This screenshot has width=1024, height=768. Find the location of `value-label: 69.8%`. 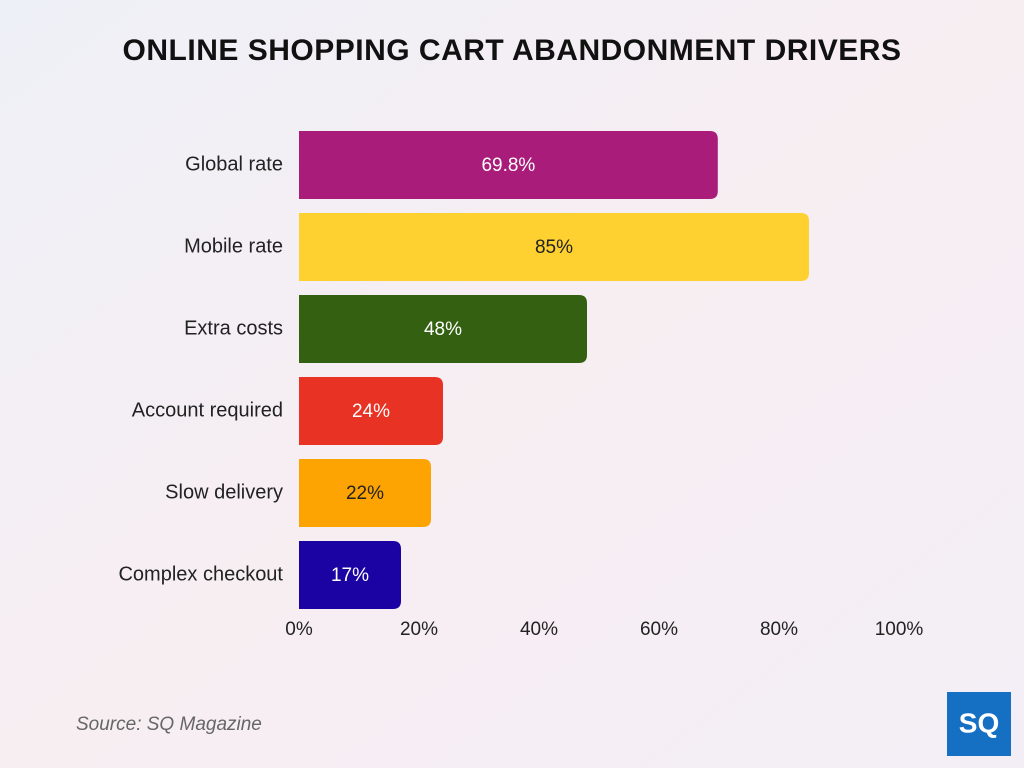

value-label: 69.8% is located at coordinates (508, 165).